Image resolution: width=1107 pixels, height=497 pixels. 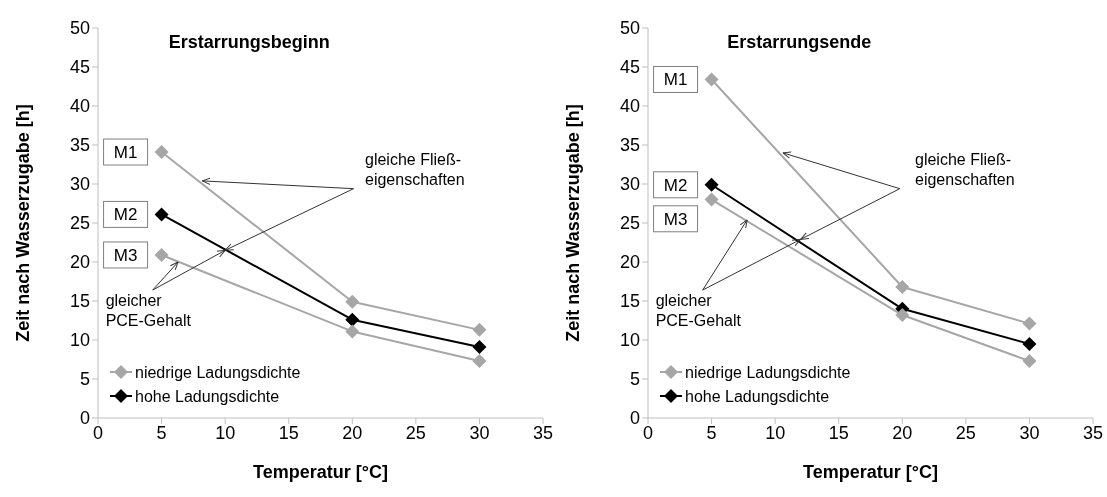 What do you see at coordinates (799, 42) in the screenshot?
I see `chart-title: Erstarrungsende` at bounding box center [799, 42].